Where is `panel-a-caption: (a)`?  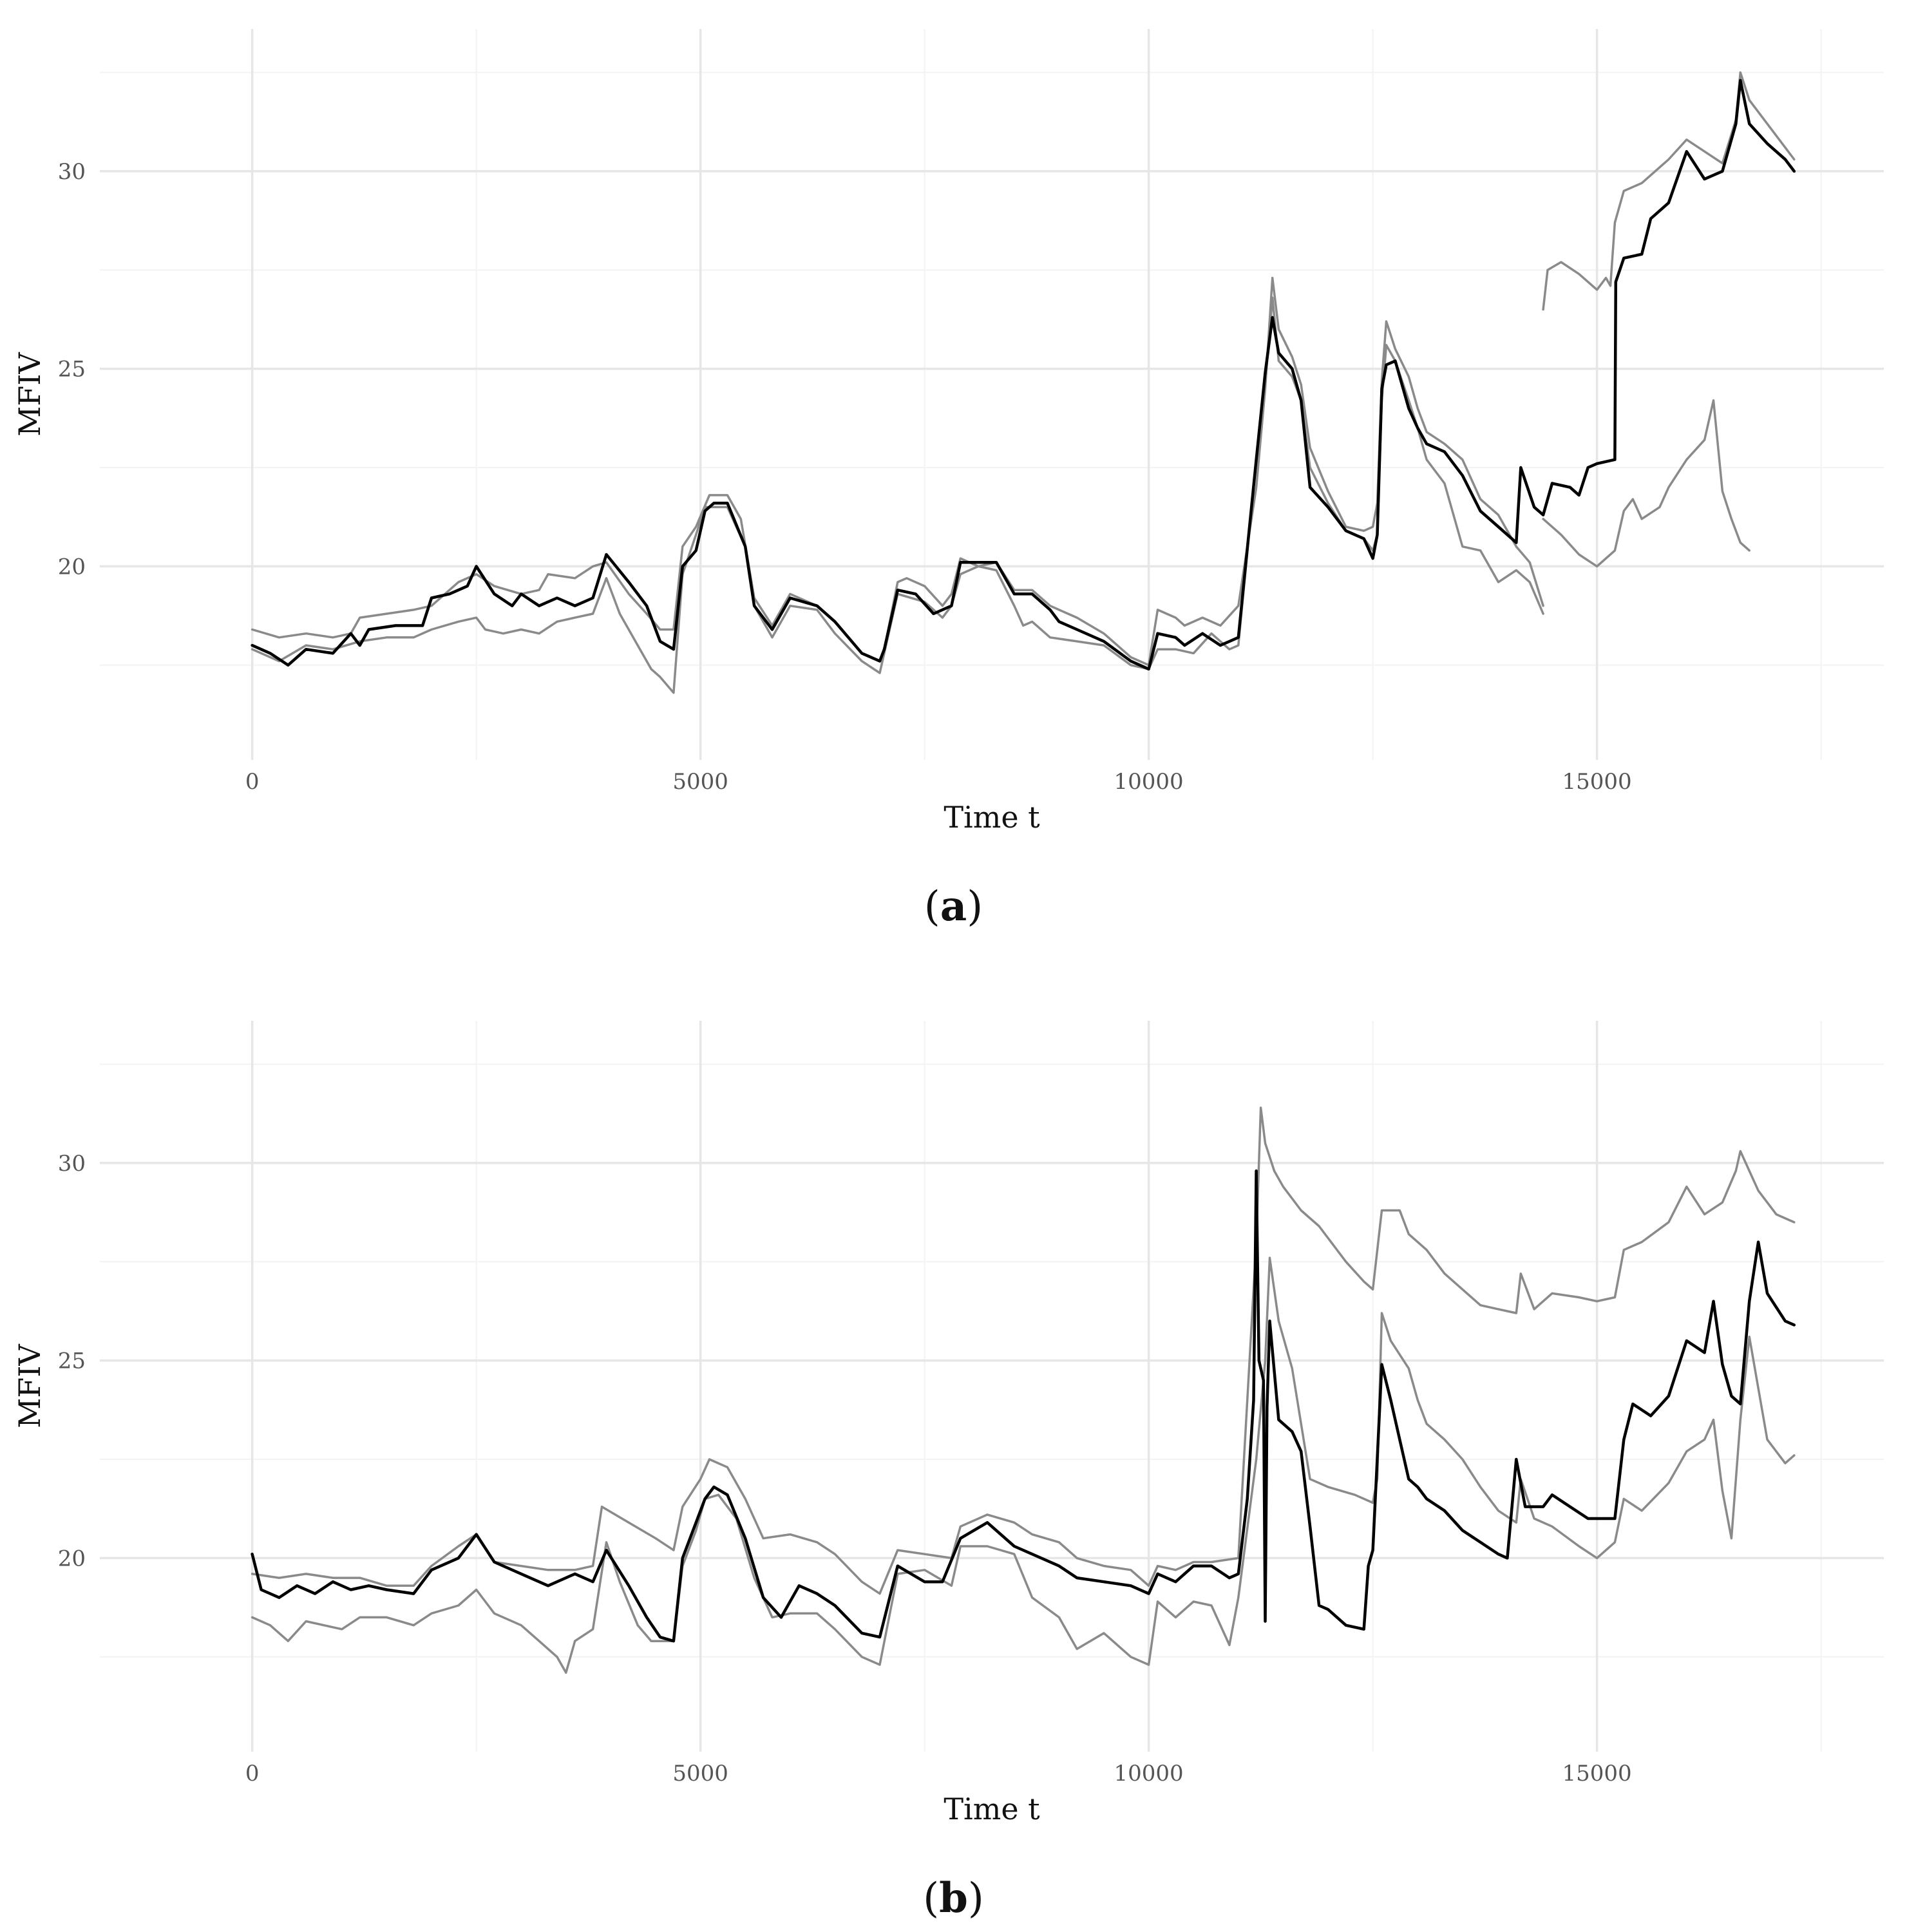
panel-a-caption: (a) is located at coordinates (953, 907).